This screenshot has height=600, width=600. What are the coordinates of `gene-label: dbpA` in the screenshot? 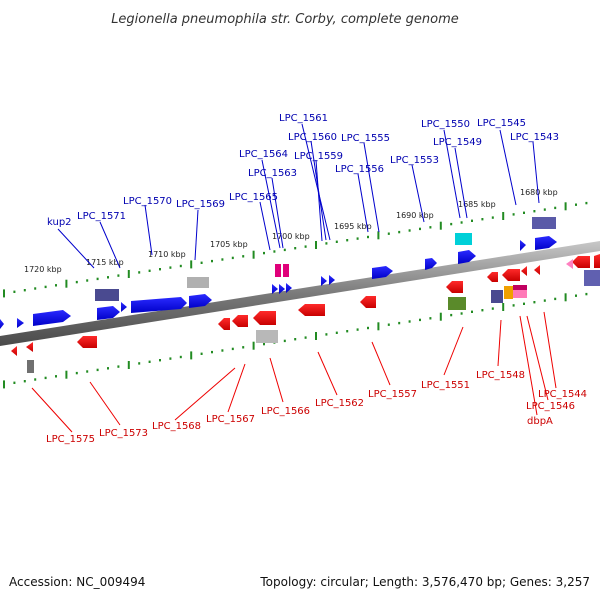 It's located at (540, 421).